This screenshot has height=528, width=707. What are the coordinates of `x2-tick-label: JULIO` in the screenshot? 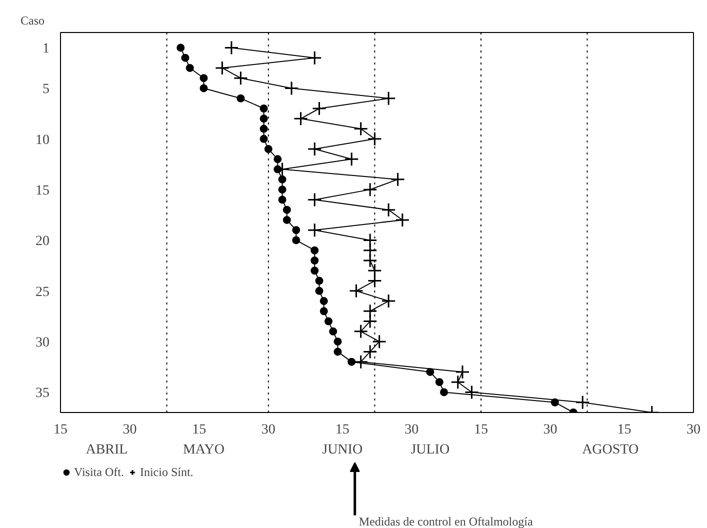 It's located at (430, 450).